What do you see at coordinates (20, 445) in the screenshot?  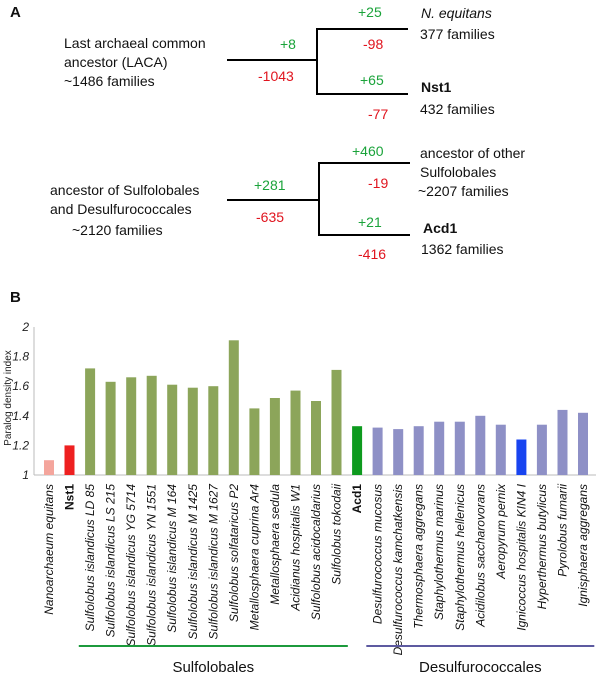 I see `y-tick-label: 1.2` at bounding box center [20, 445].